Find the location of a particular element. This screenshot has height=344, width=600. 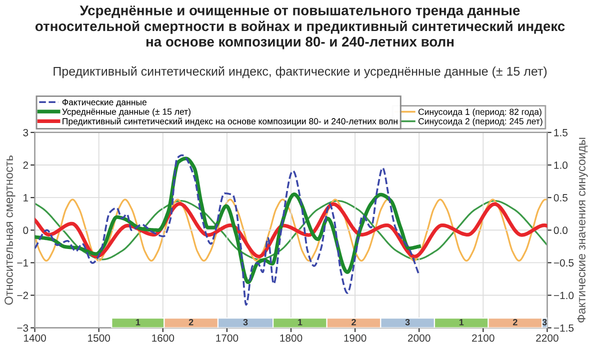

y2-tick-label: −1.5 is located at coordinates (564, 328).